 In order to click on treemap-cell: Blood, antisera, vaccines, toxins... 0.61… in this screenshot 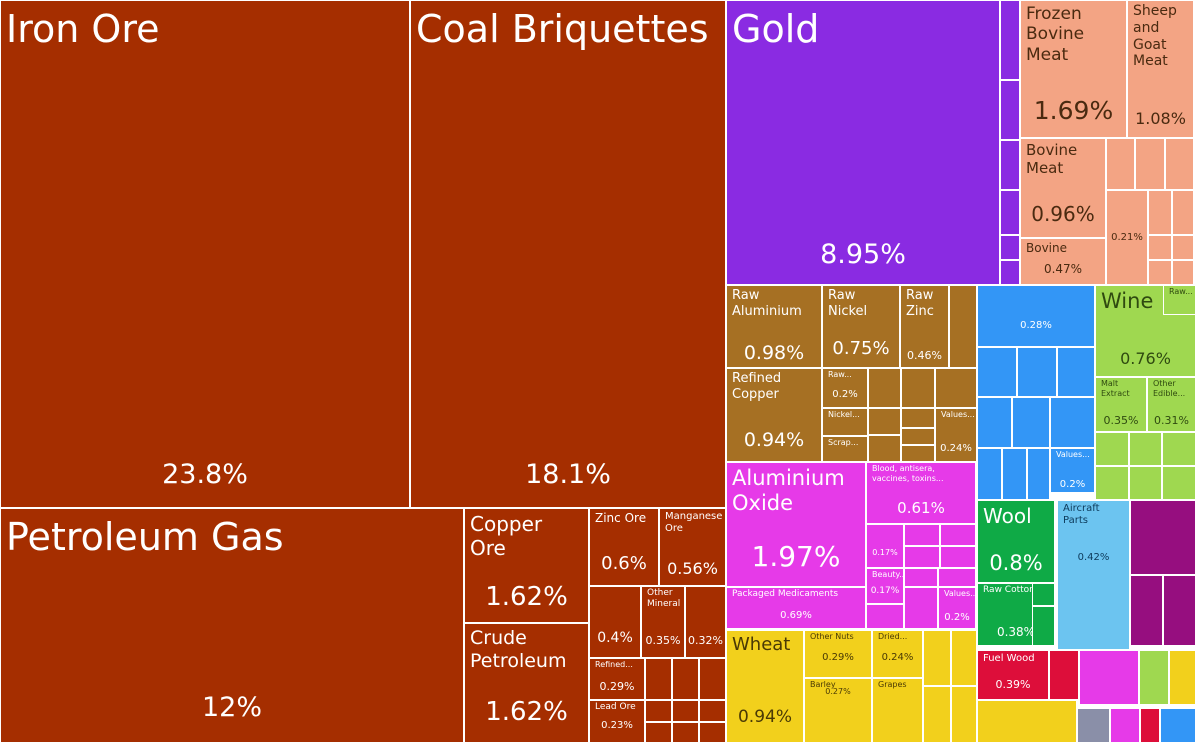, I will do `click(921, 493)`.